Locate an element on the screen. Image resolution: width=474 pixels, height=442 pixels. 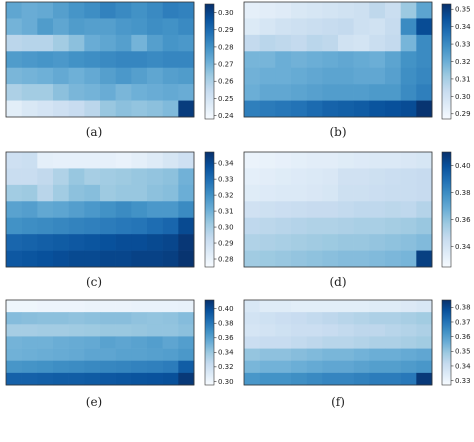
colorbar-tick-label: 0.34 is located at coordinates (463, 247).